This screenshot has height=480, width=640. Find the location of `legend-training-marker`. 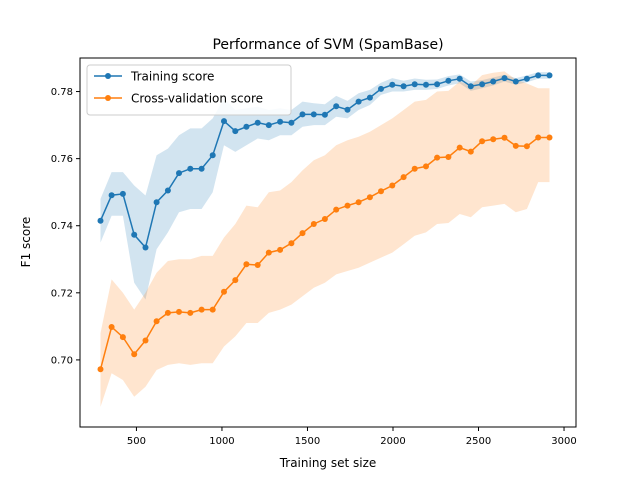

legend-training-marker is located at coordinates (108, 76).